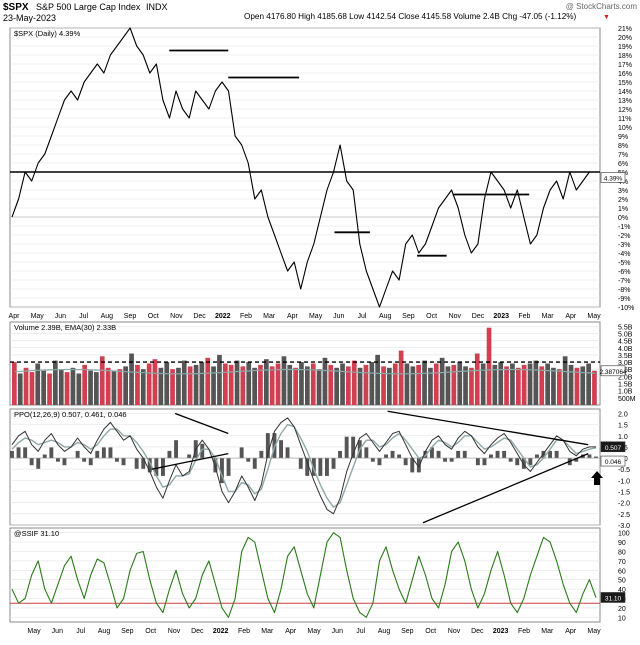 The width and height of the screenshot is (640, 645). I want to click on price-x-tick-label: Jun, so click(60, 316).